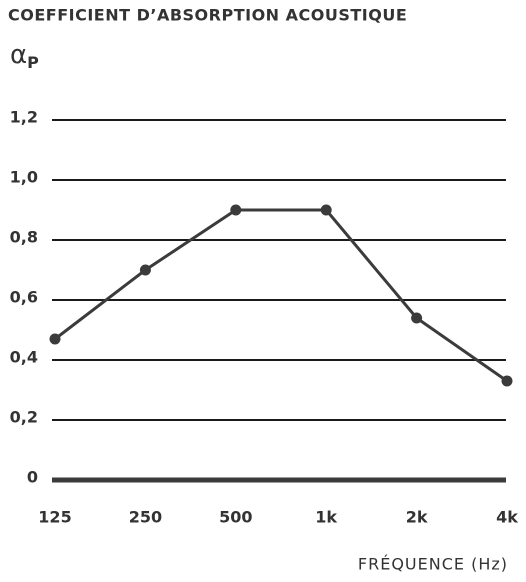  I want to click on y-tick-label: 1,0, so click(24, 177).